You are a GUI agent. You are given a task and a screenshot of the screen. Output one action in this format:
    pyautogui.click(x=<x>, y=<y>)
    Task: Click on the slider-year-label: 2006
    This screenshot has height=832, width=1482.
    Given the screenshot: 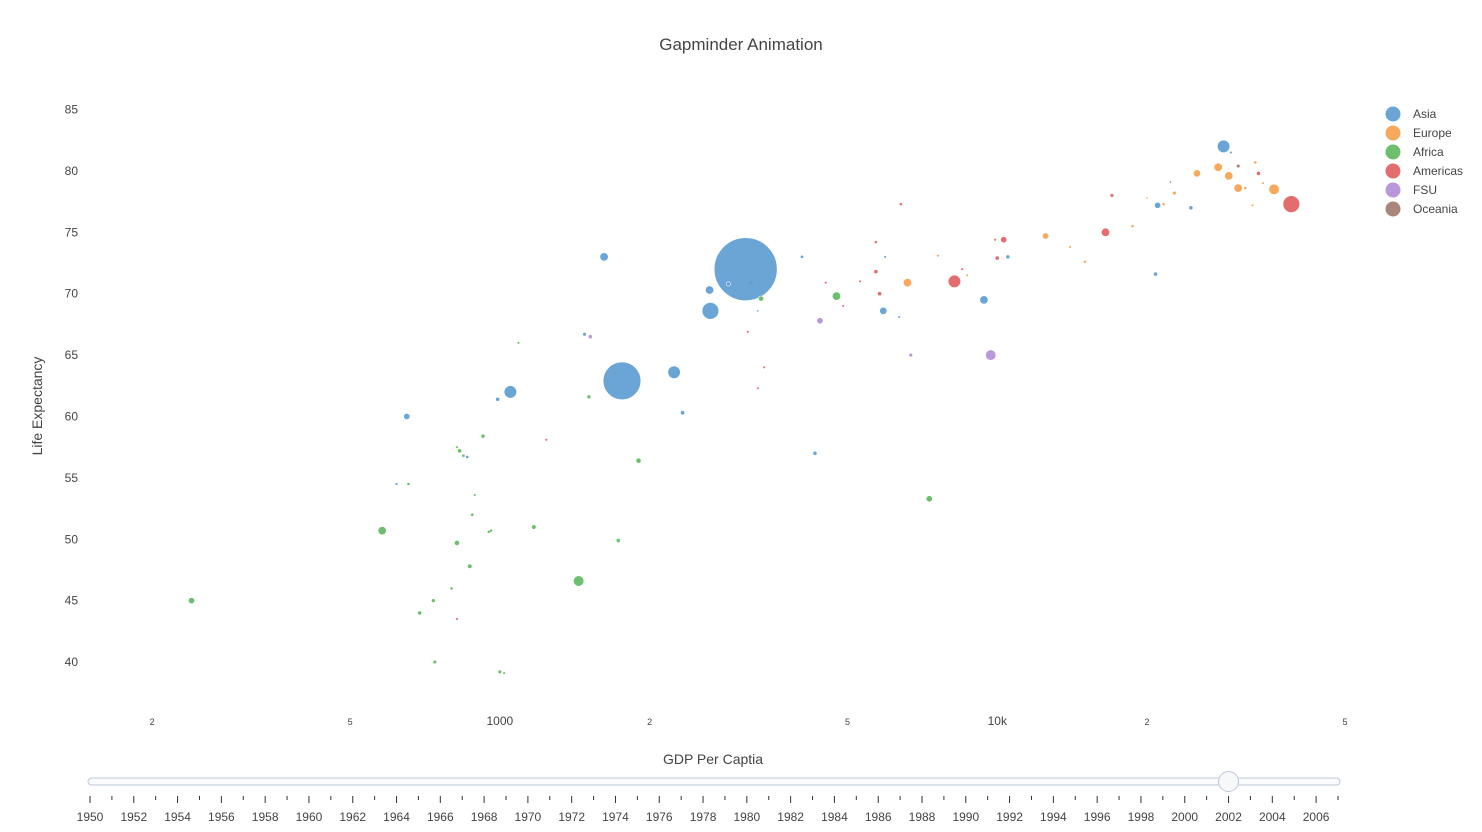 What is the action you would take?
    pyautogui.click(x=1316, y=817)
    